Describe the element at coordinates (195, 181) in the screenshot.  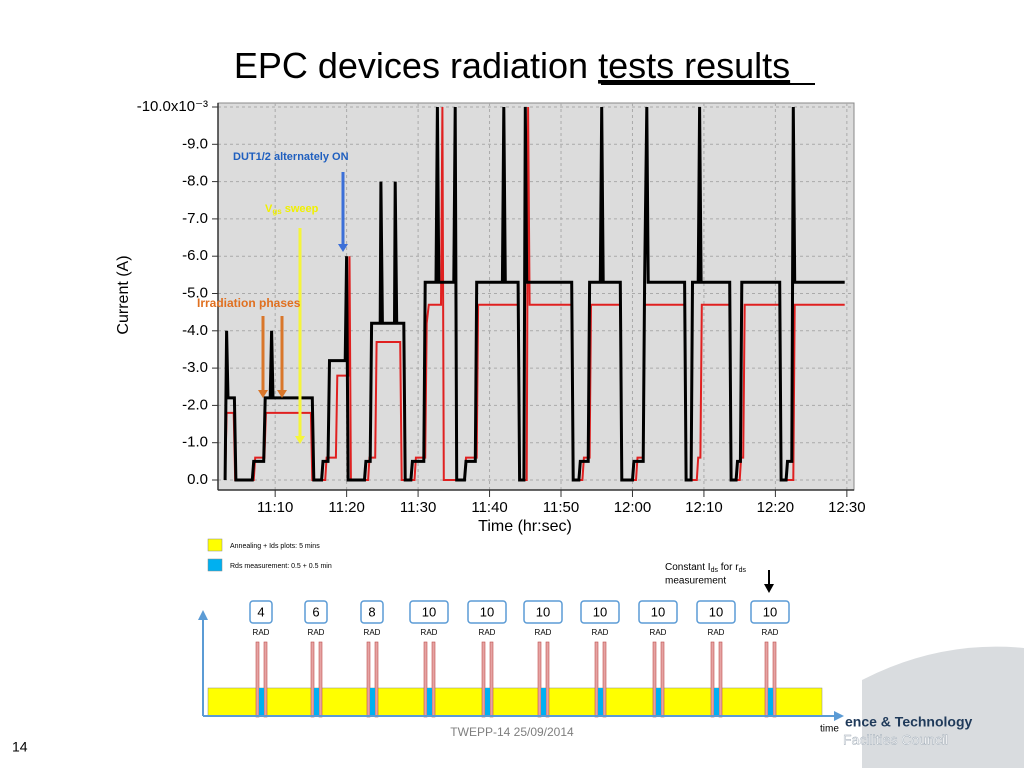
I see `y-tick-label: -8.0` at that location.